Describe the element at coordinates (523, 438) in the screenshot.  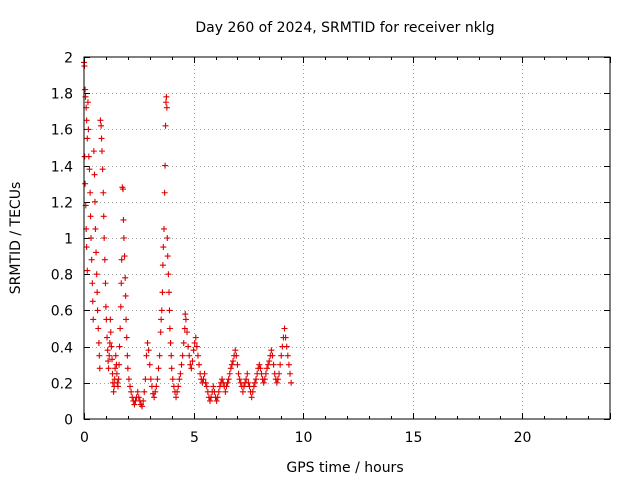
I see `x-tick-label: 20` at that location.